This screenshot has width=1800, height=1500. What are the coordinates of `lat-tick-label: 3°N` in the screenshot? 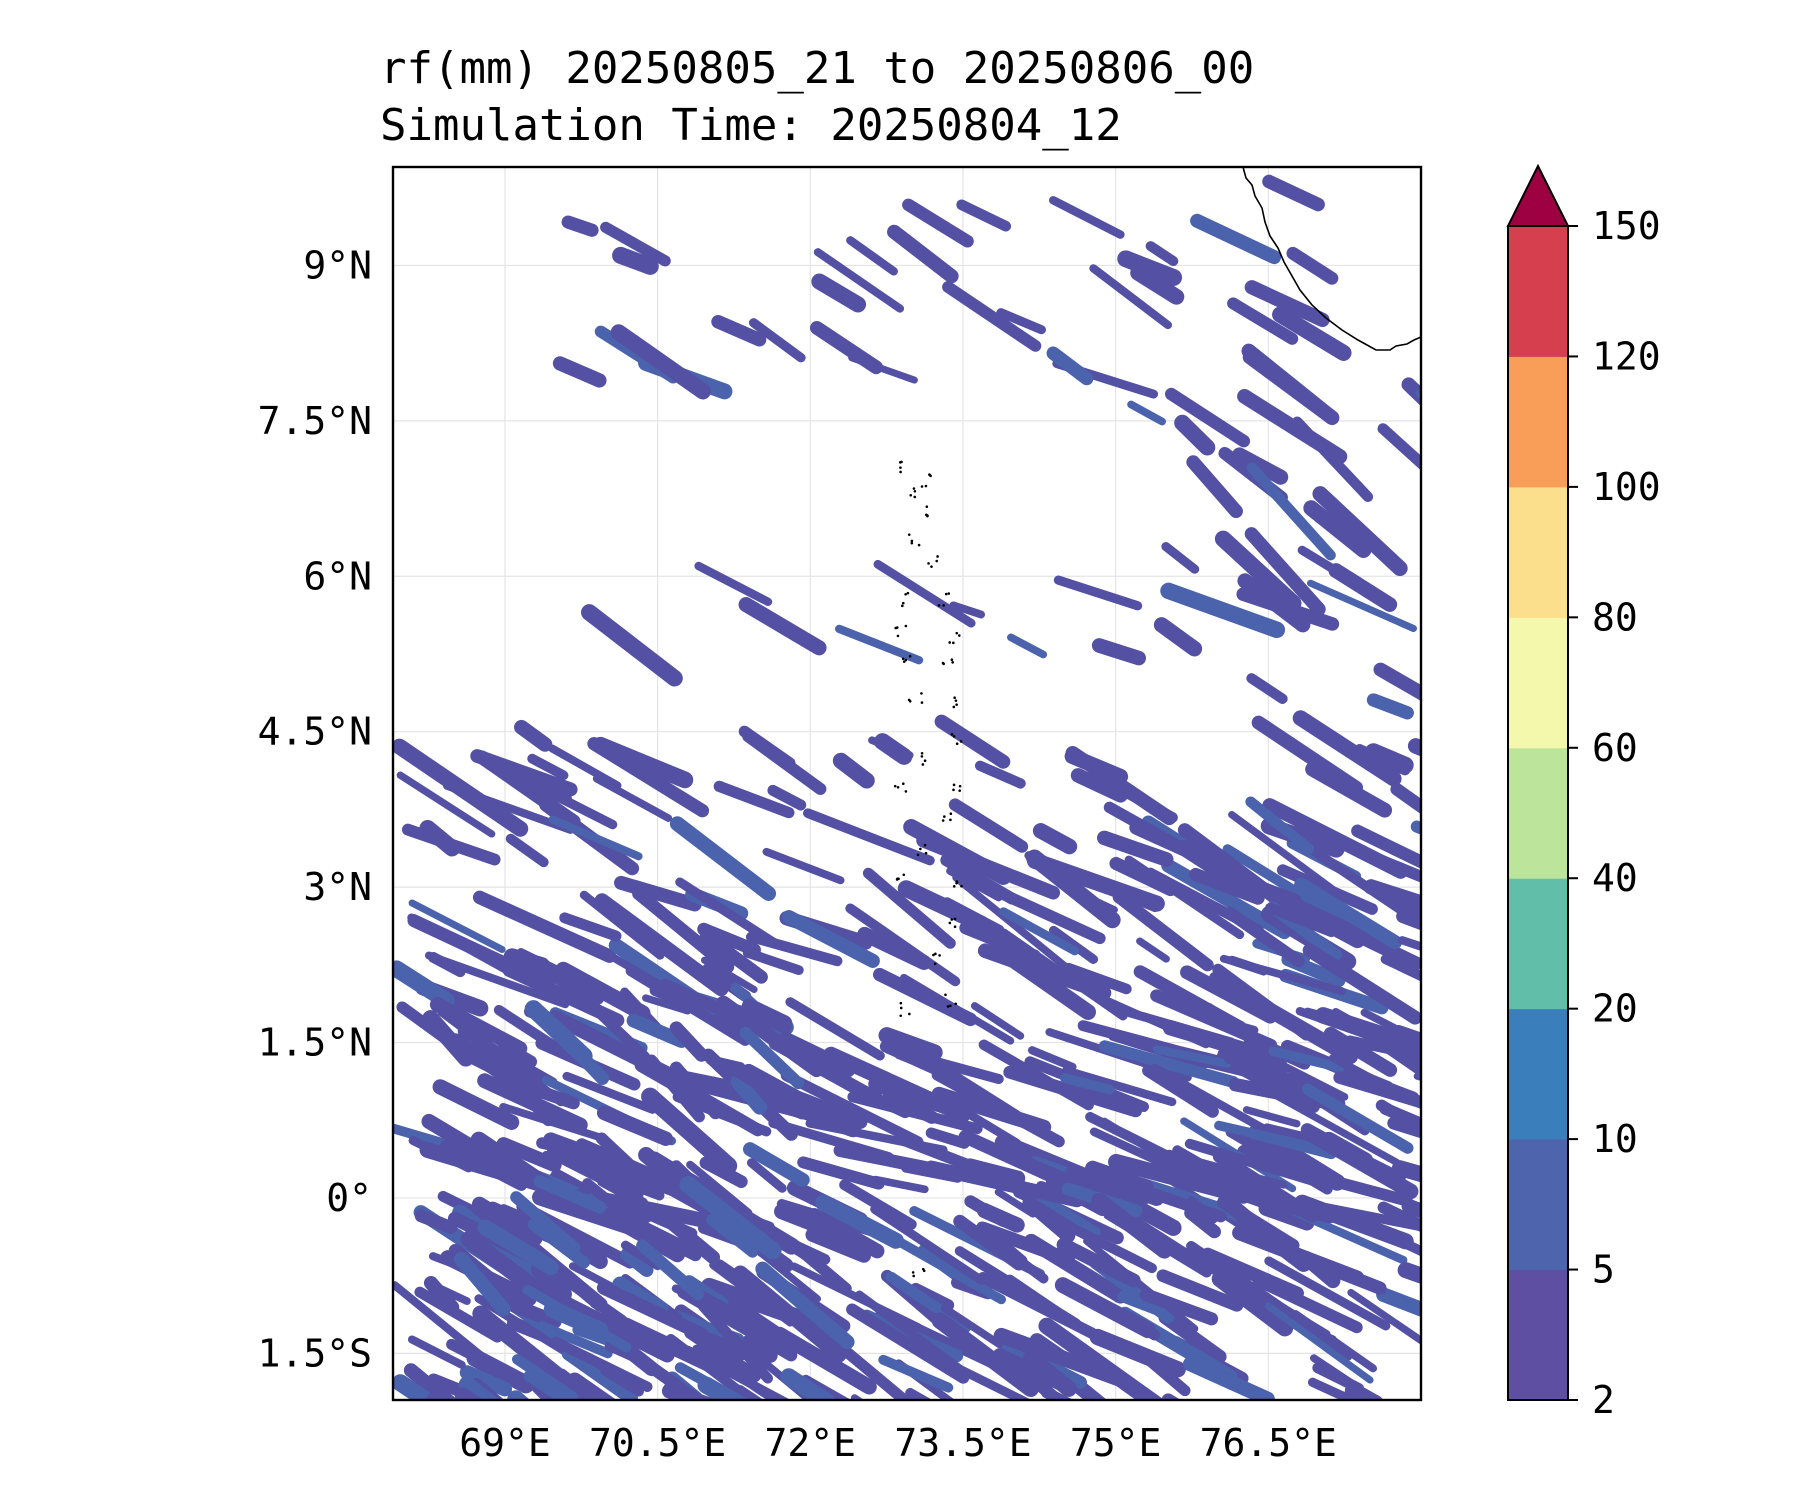 It's located at (337, 887).